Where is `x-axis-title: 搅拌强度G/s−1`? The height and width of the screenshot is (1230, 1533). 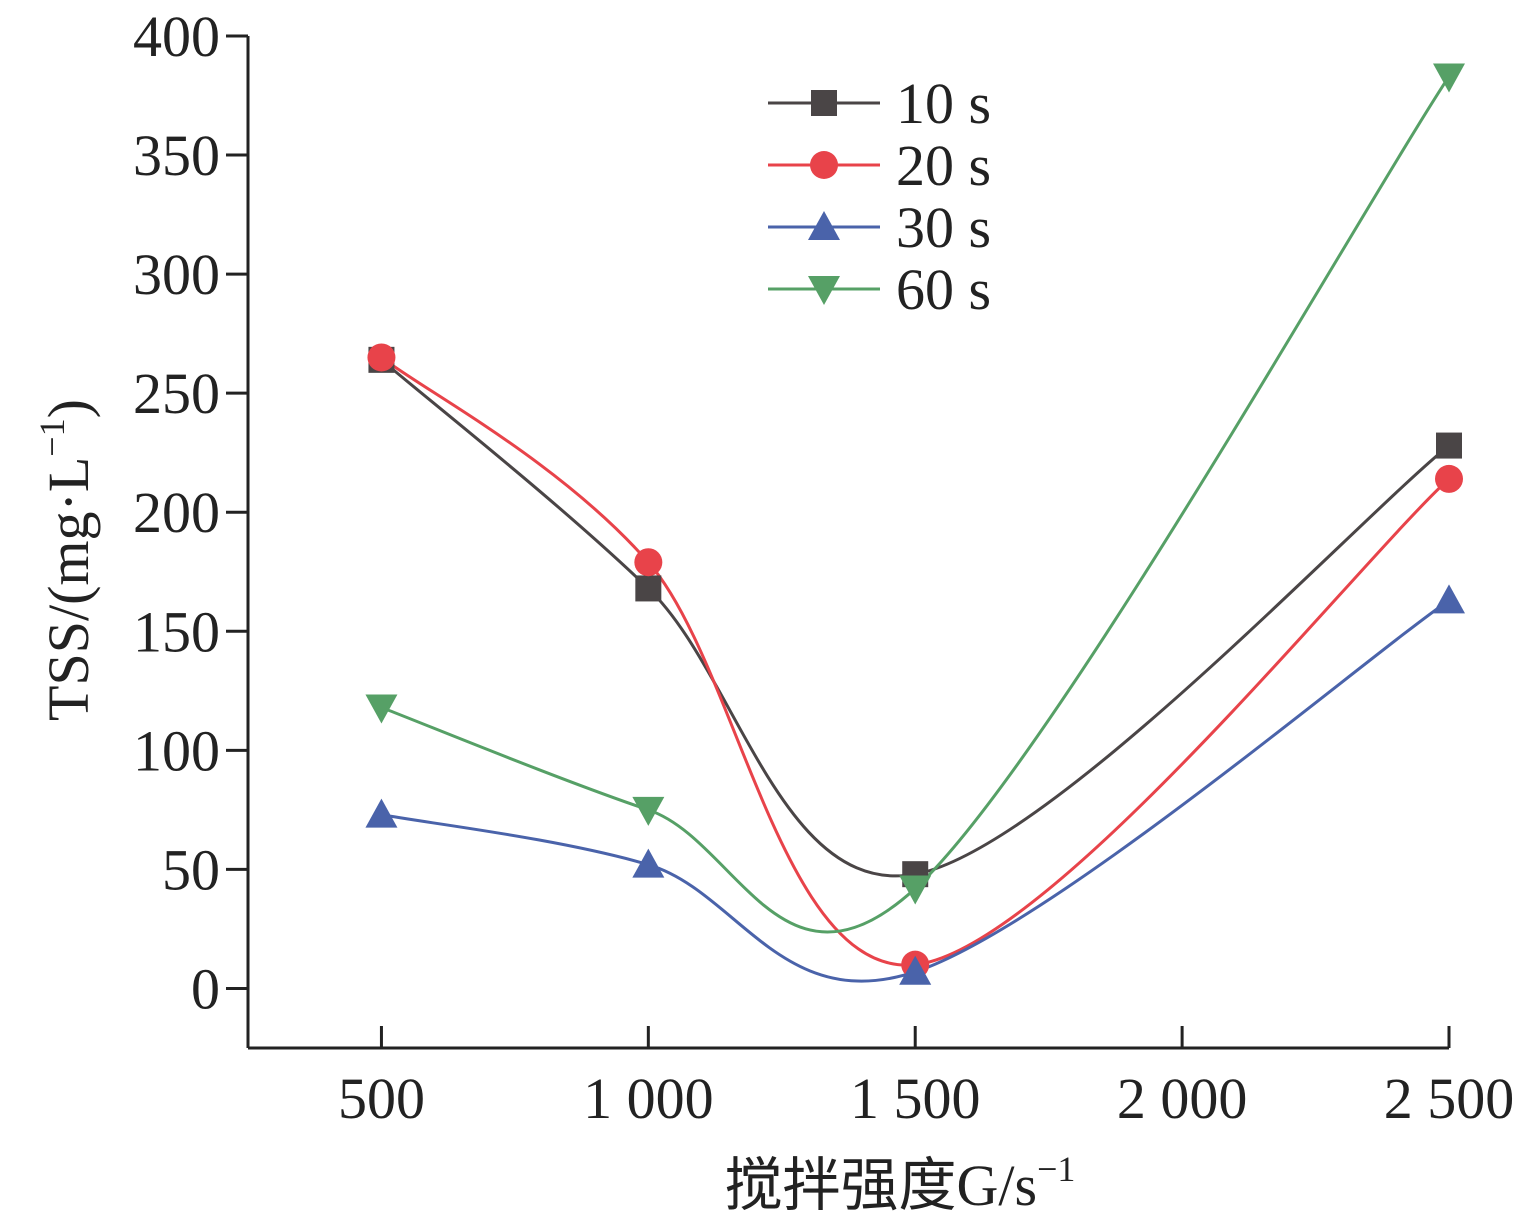 x-axis-title: 搅拌强度G/s−1 is located at coordinates (900, 1183).